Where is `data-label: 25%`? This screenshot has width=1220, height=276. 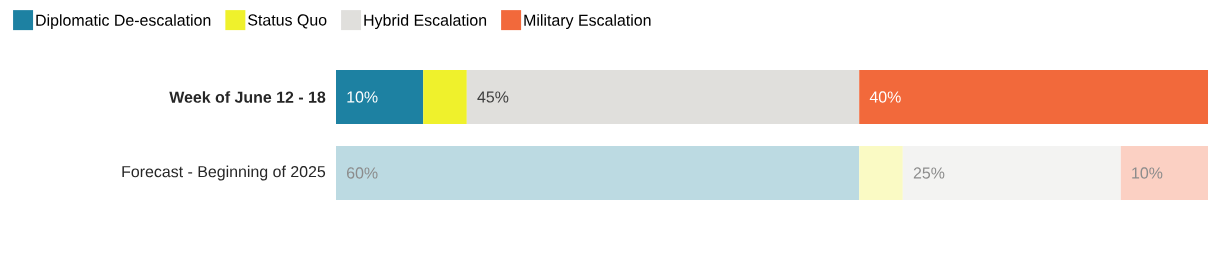
data-label: 25% is located at coordinates (929, 173).